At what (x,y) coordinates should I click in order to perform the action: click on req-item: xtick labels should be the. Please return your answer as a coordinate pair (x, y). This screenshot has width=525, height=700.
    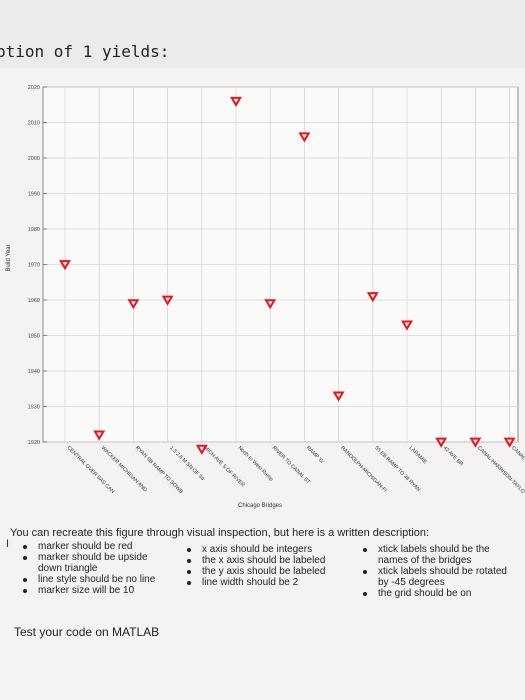
    Looking at the image, I should click on (434, 549).